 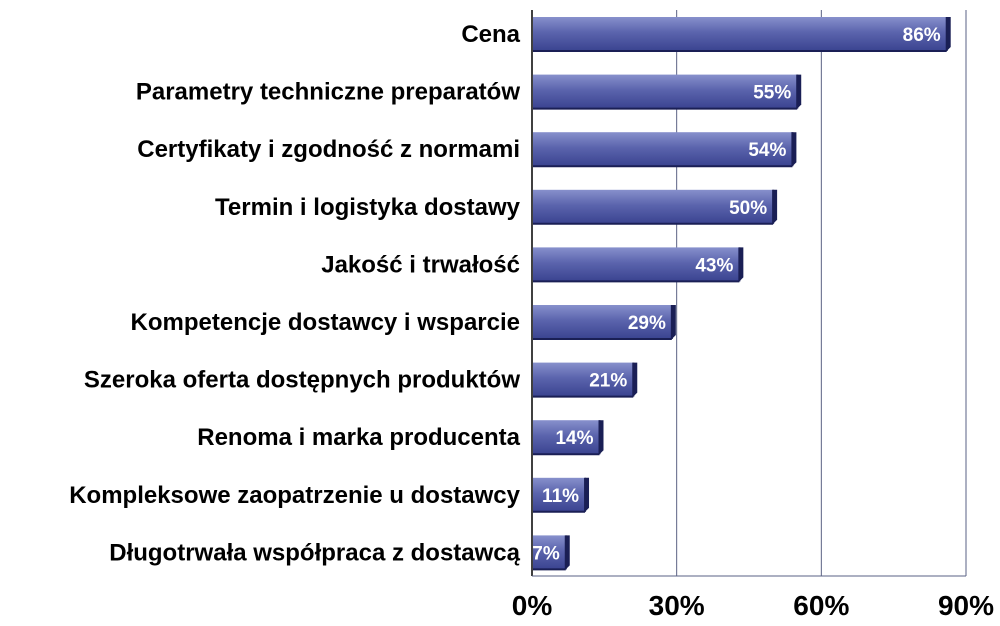 I want to click on category-label-3: Termin i logistyka dostawy, so click(x=368, y=207).